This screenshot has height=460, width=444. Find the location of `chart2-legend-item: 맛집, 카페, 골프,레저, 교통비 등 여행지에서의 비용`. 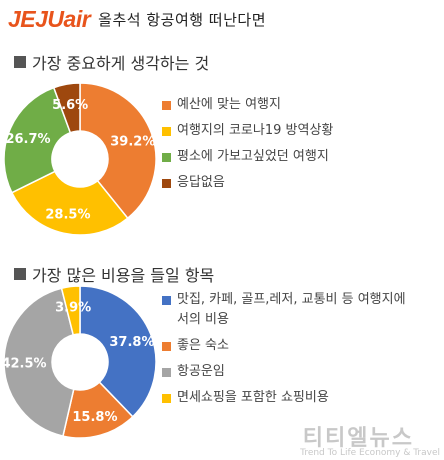

chart2-legend-item: 맛집, 카페, 골프,레저, 교통비 등 여행지에서의 비용 is located at coordinates (284, 310).